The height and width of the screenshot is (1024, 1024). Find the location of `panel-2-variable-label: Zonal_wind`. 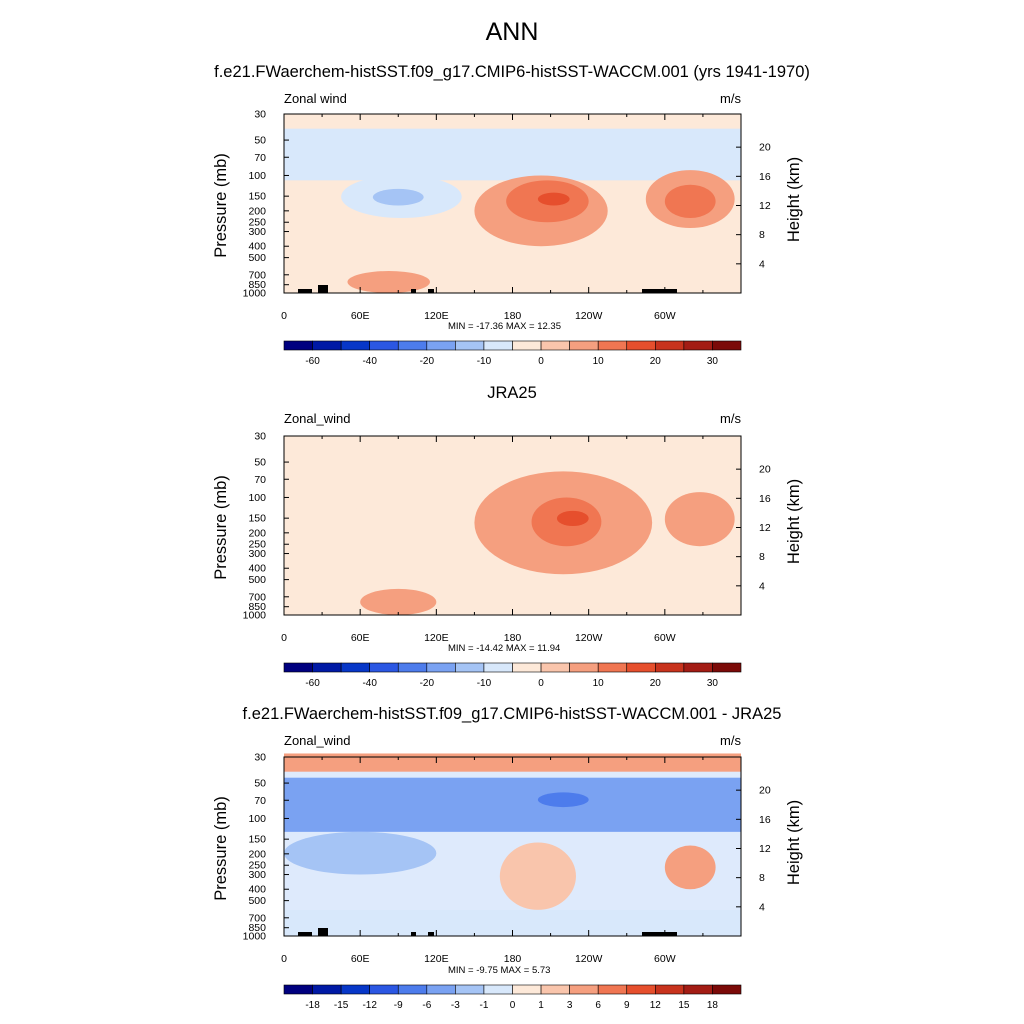

panel-2-variable-label: Zonal_wind is located at coordinates (317, 418).